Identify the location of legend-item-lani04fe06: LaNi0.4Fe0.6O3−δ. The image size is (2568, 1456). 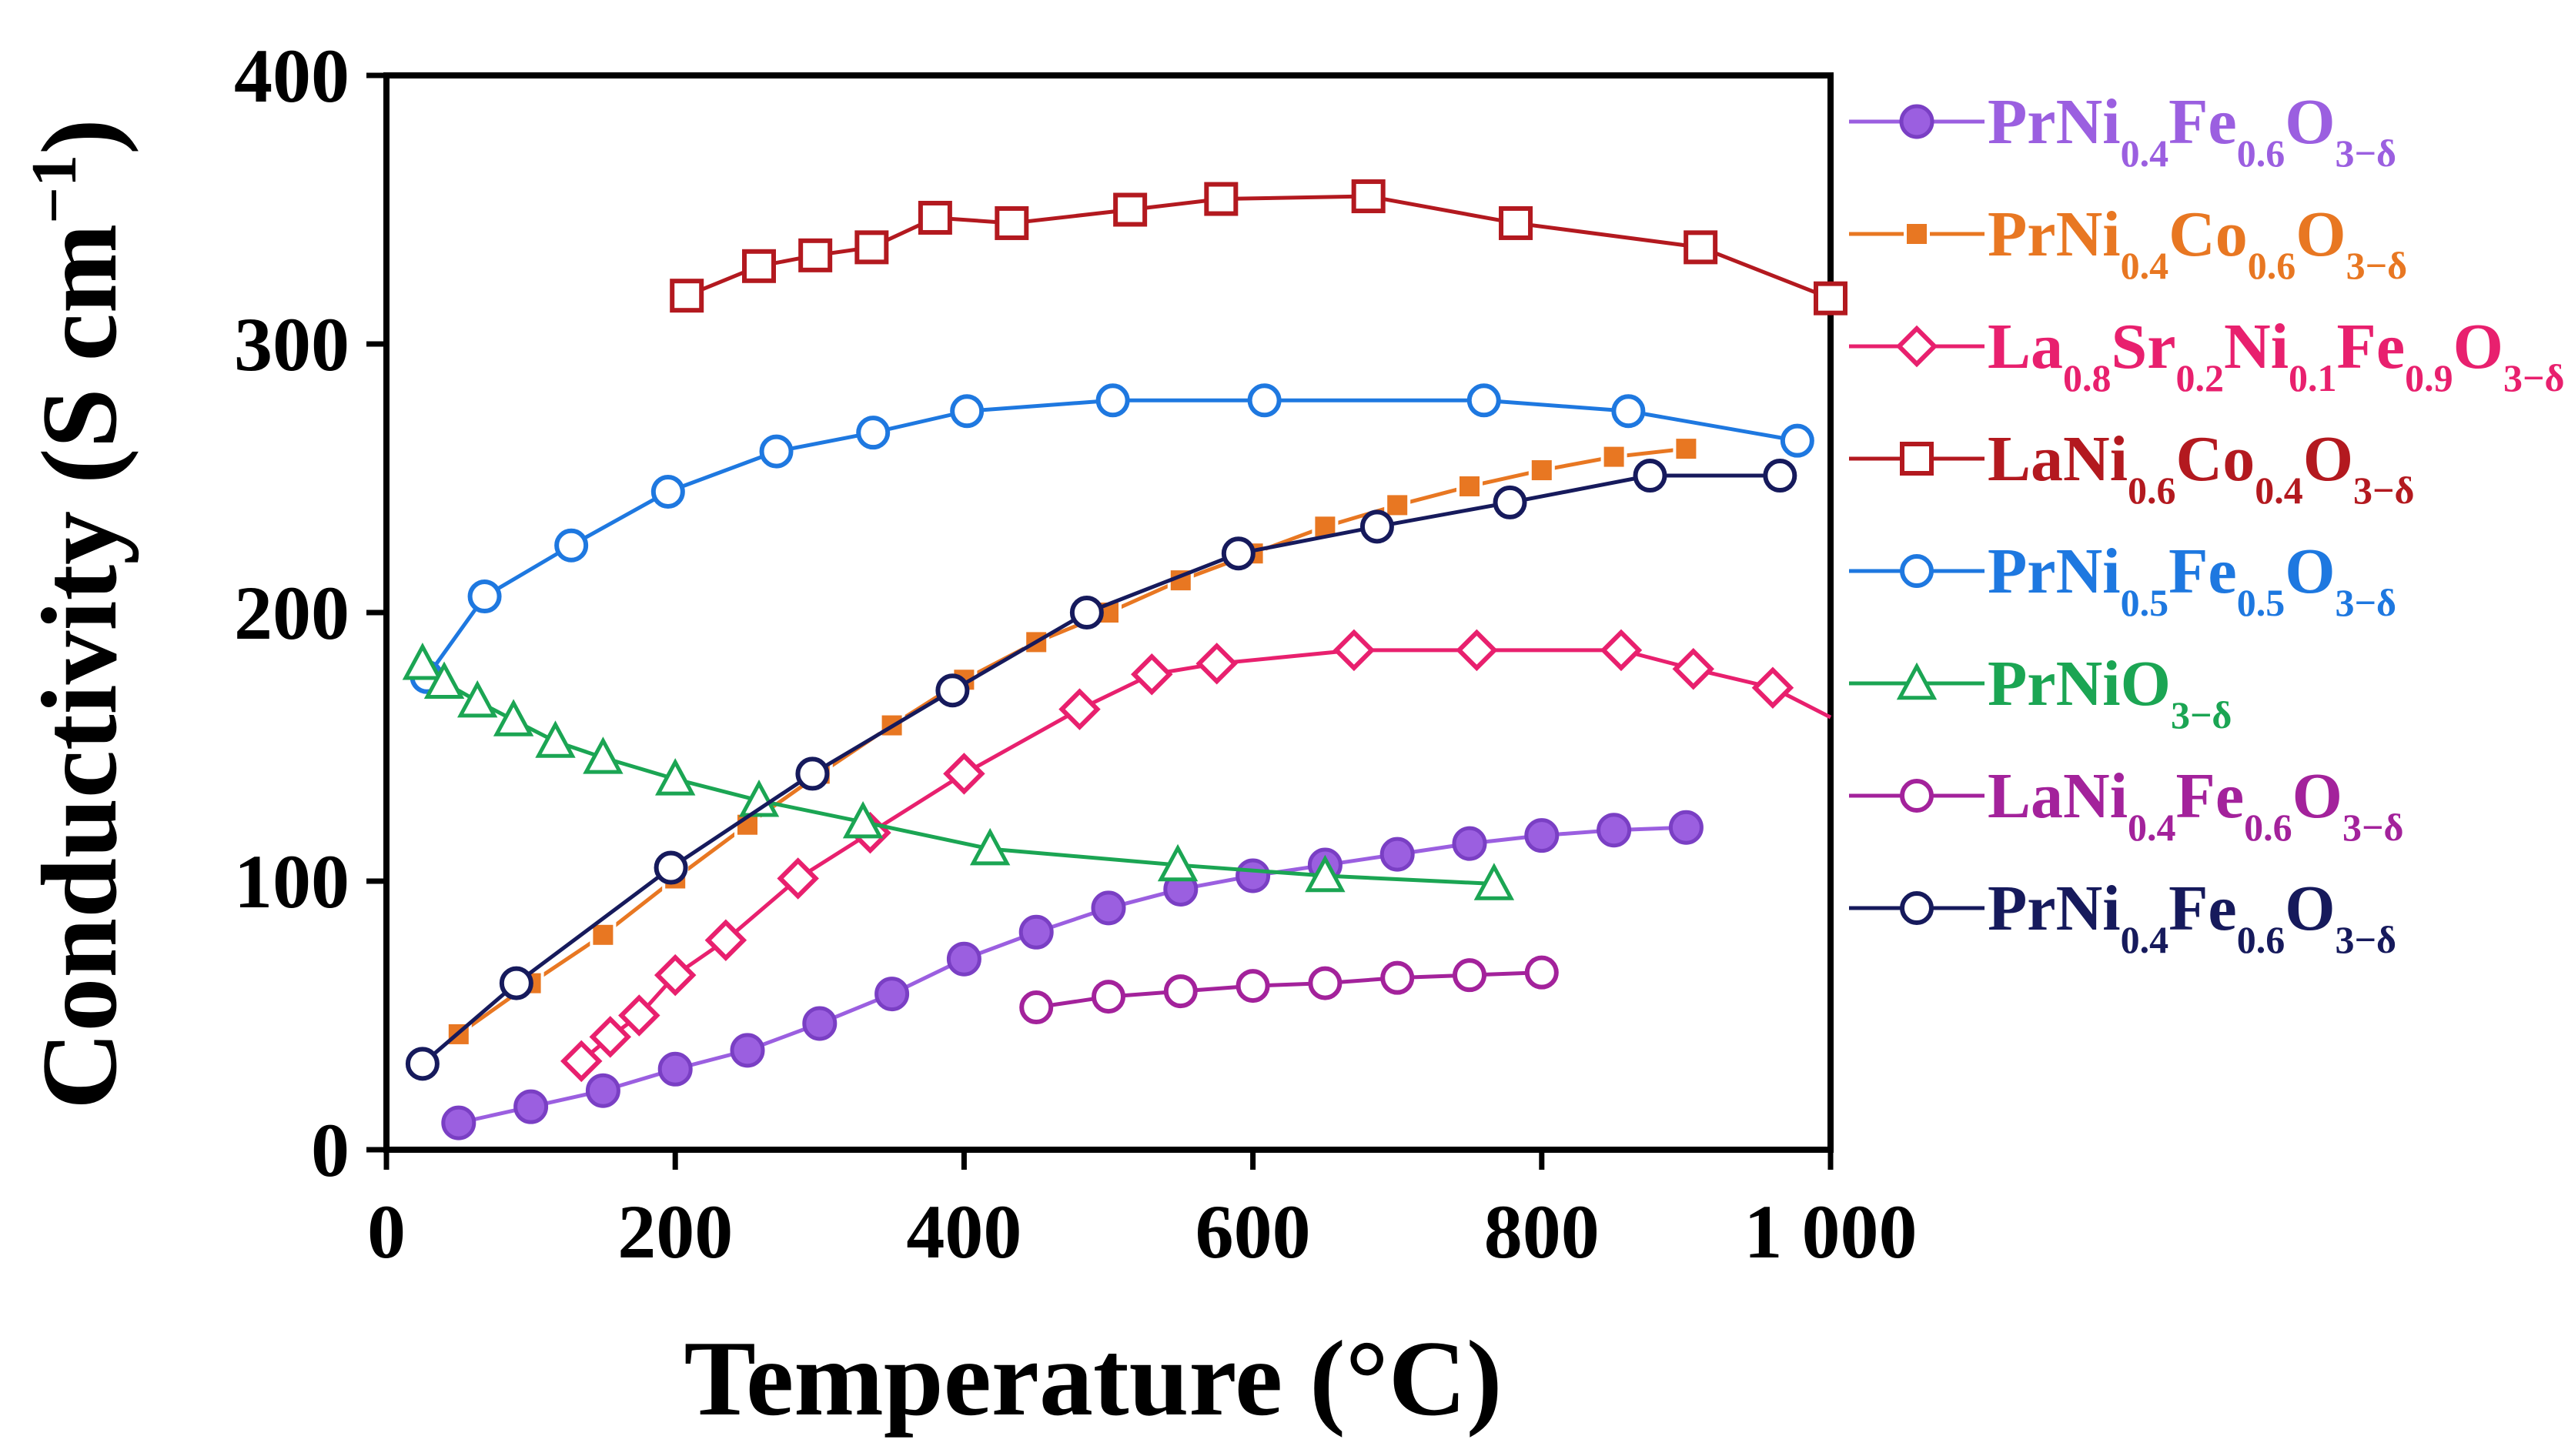
(2126, 804).